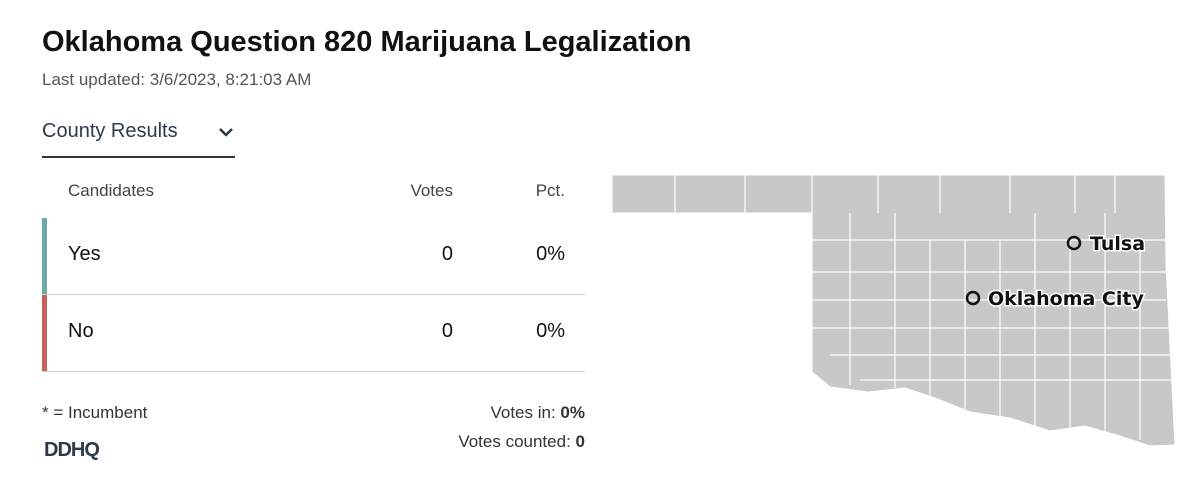  I want to click on votes-in: Votes in: 0%, so click(537, 413).